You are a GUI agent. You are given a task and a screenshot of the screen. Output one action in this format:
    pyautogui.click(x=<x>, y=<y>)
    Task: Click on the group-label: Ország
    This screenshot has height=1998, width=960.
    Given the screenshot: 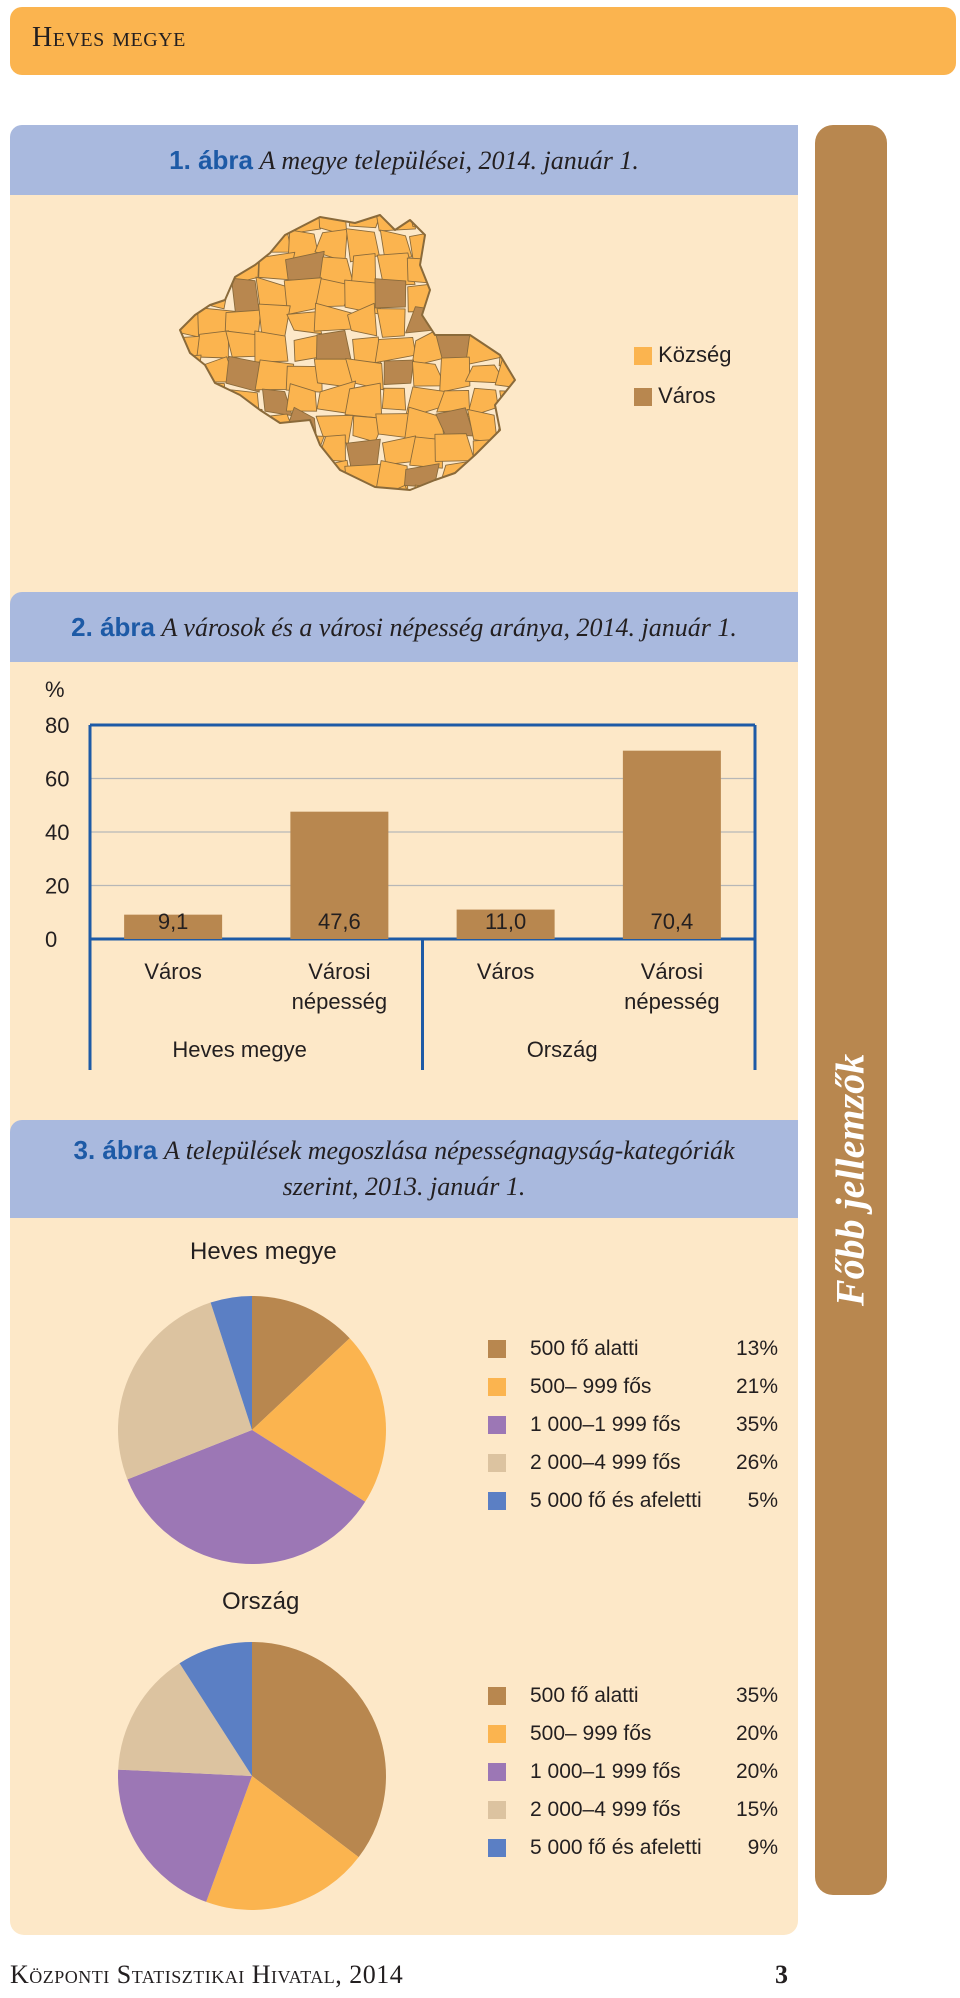 What is the action you would take?
    pyautogui.click(x=562, y=1049)
    